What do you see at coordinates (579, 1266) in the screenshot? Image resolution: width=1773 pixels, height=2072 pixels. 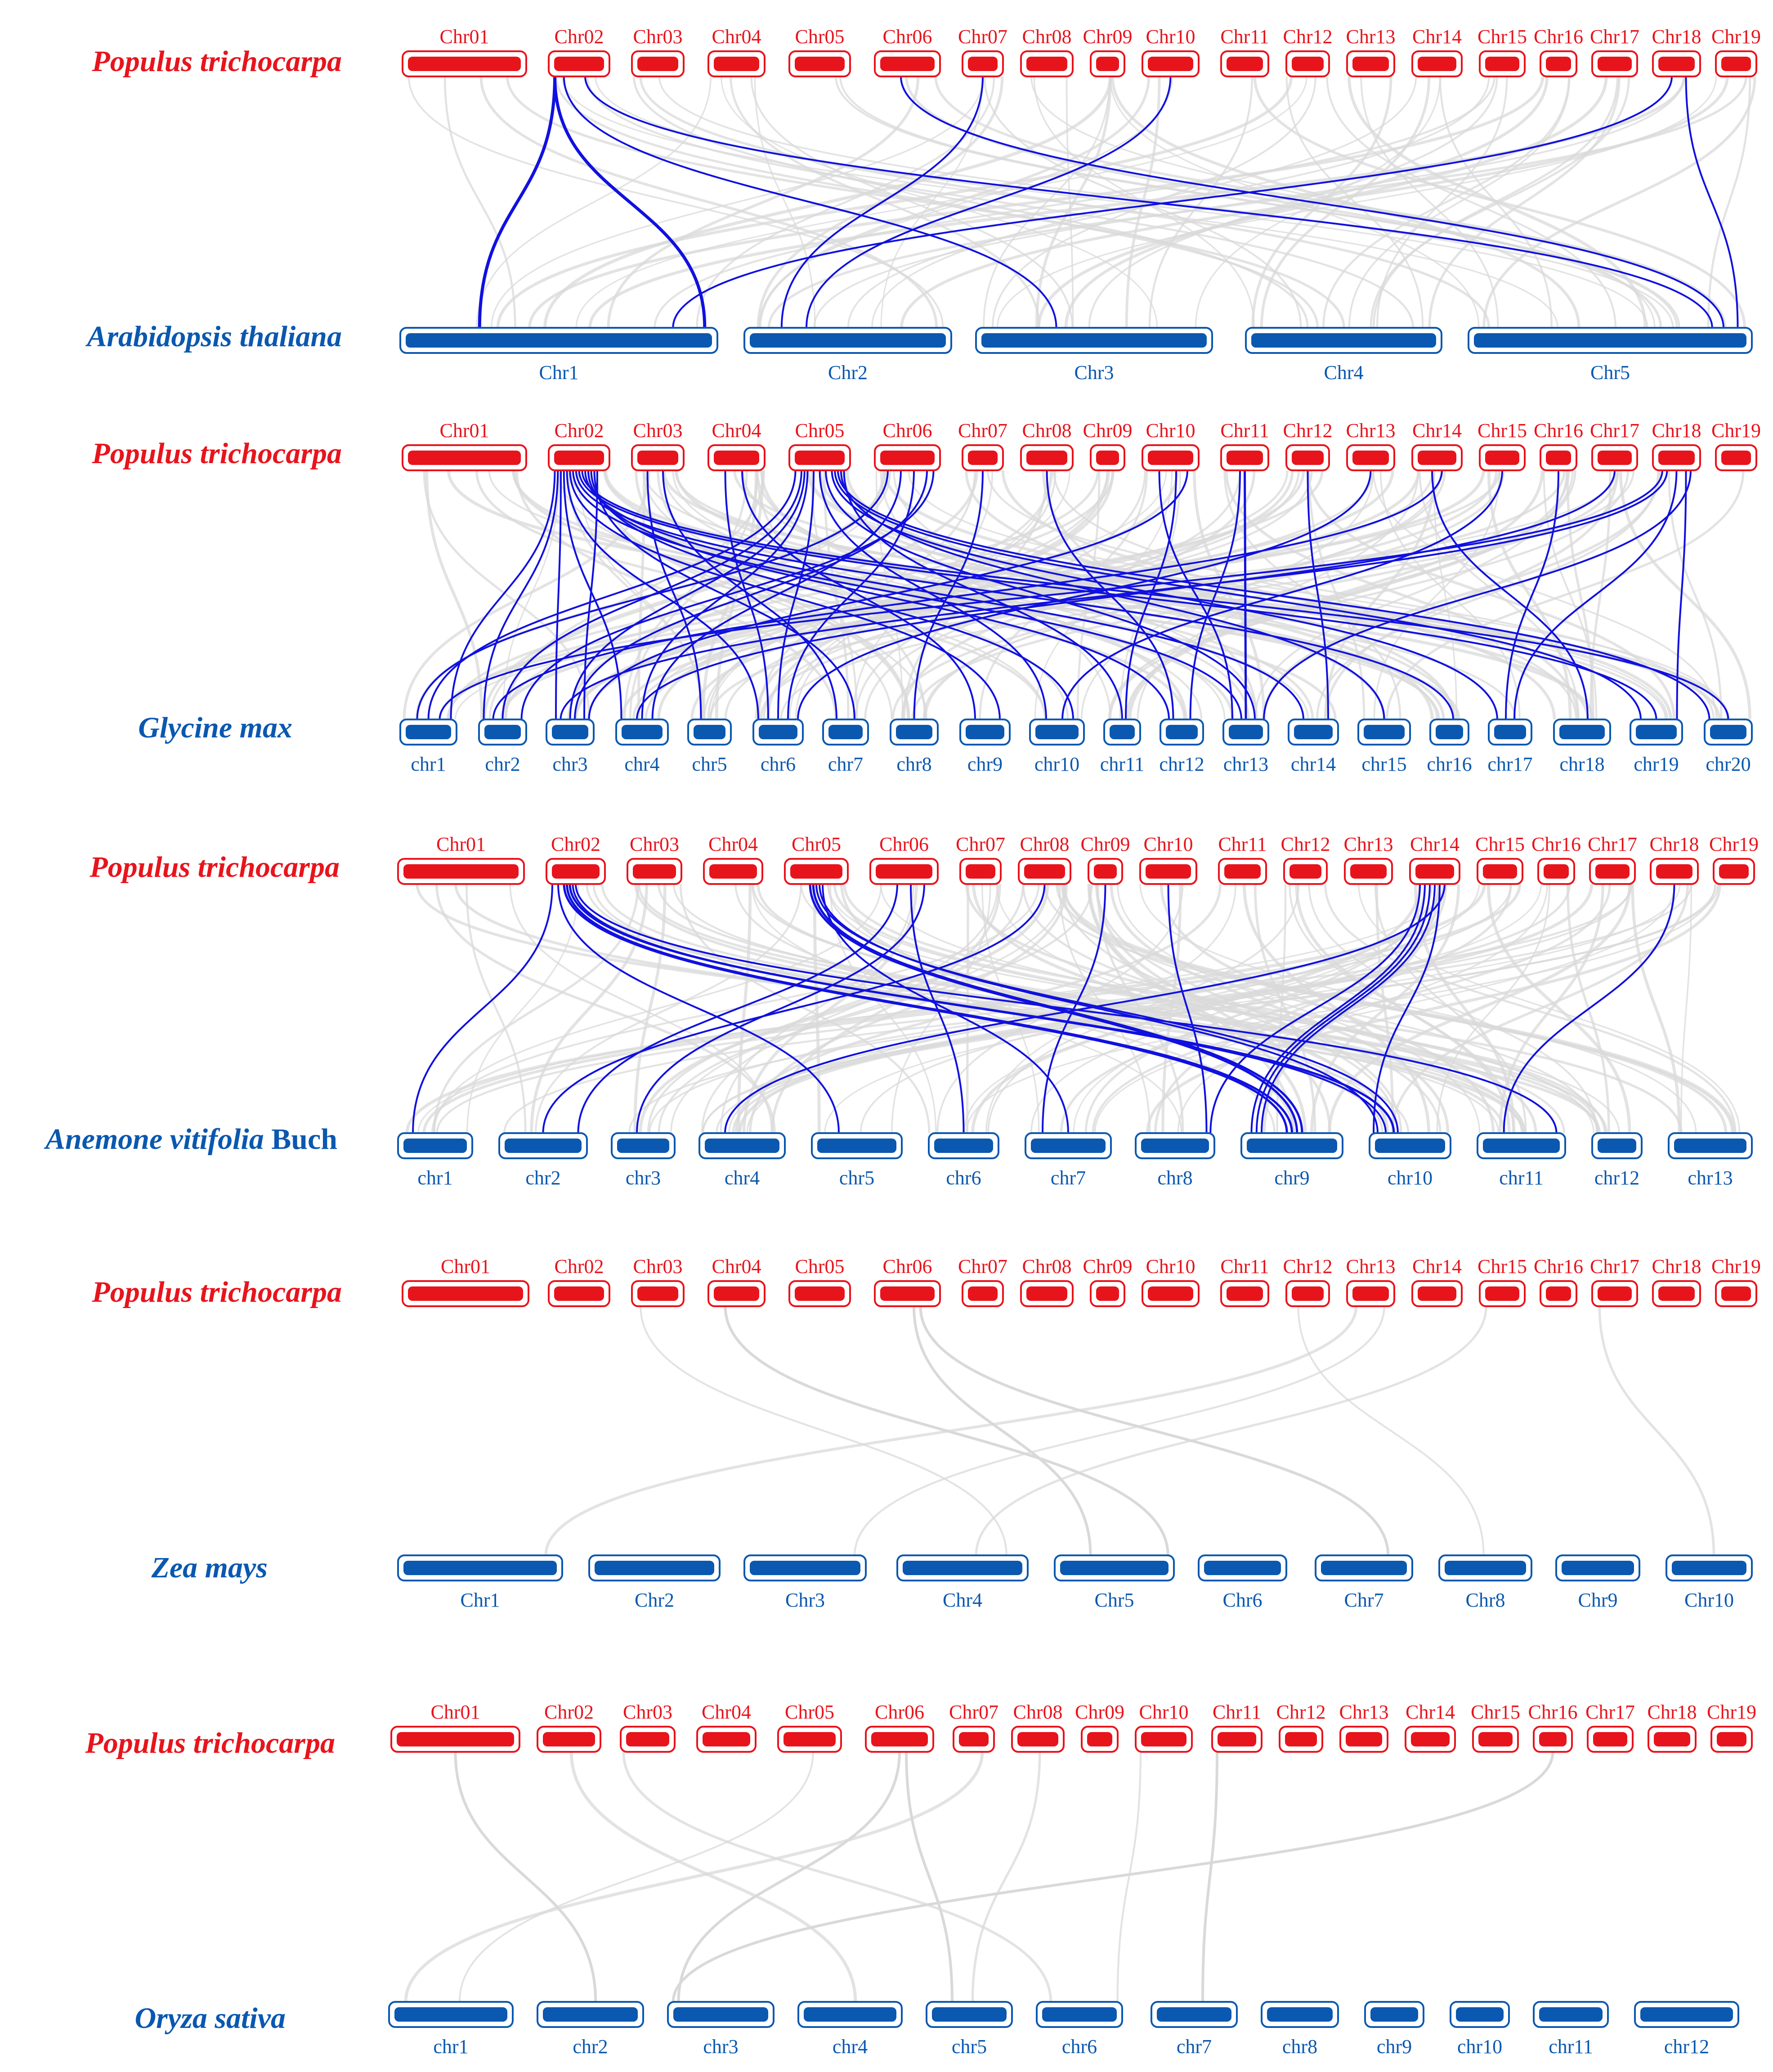 I see `reference-chromosome-label: Chr02` at bounding box center [579, 1266].